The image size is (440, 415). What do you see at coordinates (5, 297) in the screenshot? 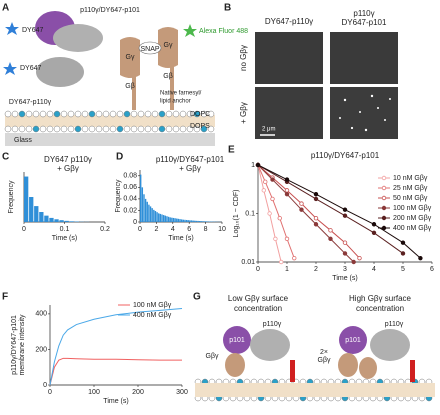
I see `panel-label: F` at bounding box center [5, 297].